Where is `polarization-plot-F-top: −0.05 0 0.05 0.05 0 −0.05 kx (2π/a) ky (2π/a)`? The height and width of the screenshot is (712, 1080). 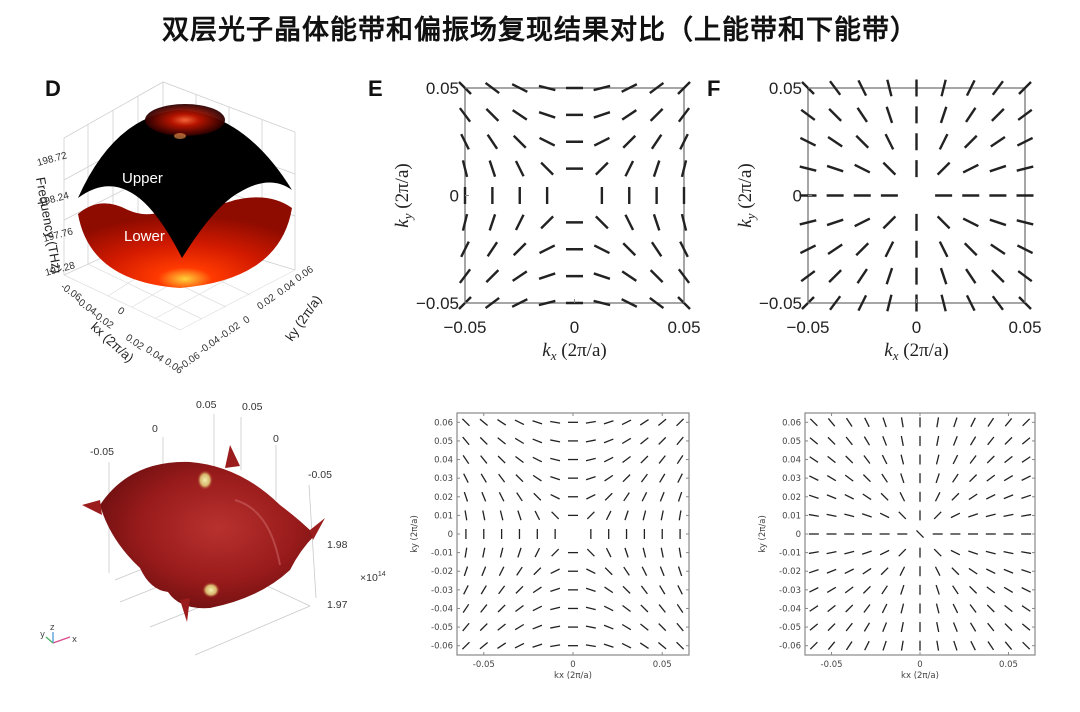
polarization-plot-F-top: −0.05 0 0.05 0.05 0 −0.05 kx (2π/a) ky (2π/a) is located at coordinates (888, 221).